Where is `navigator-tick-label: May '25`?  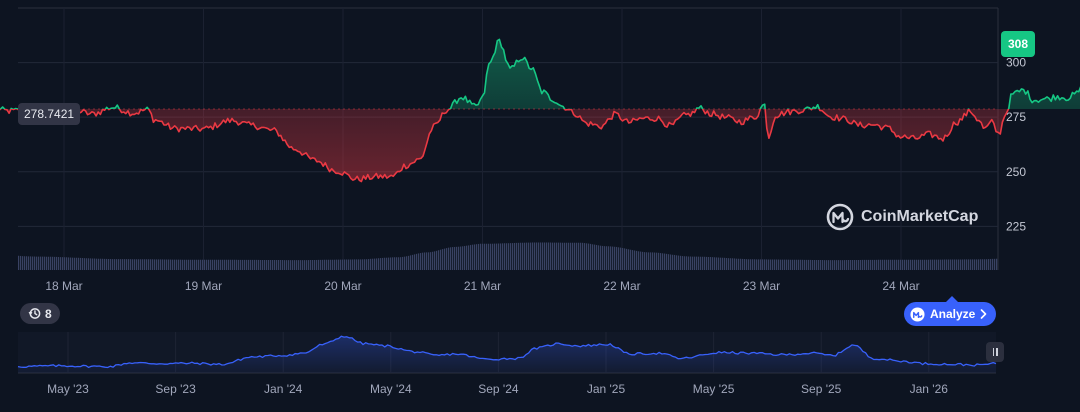 navigator-tick-label: May '25 is located at coordinates (714, 389).